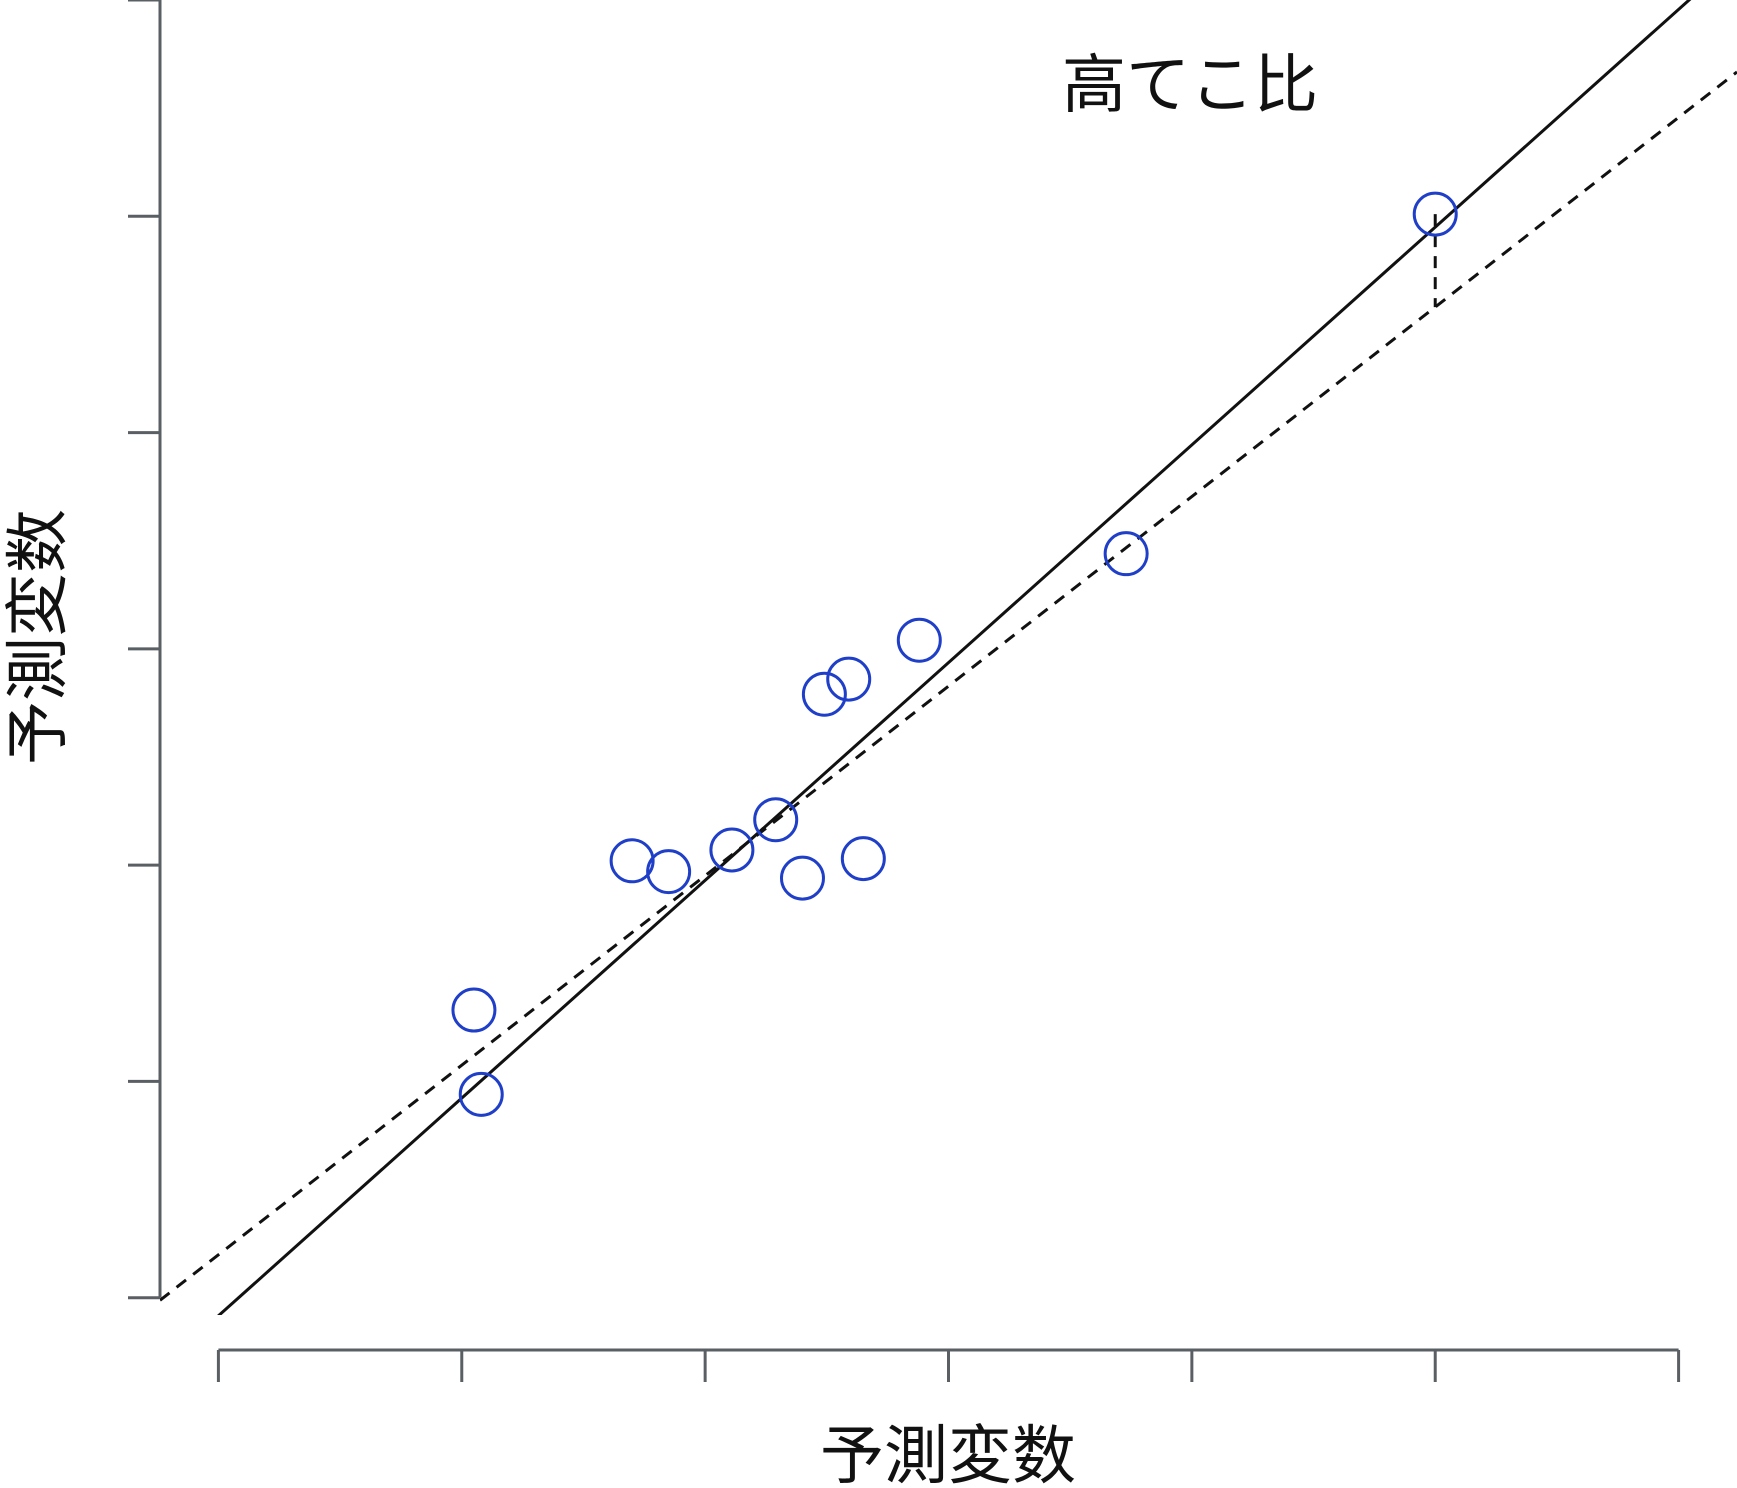 The height and width of the screenshot is (1488, 1737). Describe the element at coordinates (1190, 86) in the screenshot. I see `chart-title: 高てこ比` at that location.